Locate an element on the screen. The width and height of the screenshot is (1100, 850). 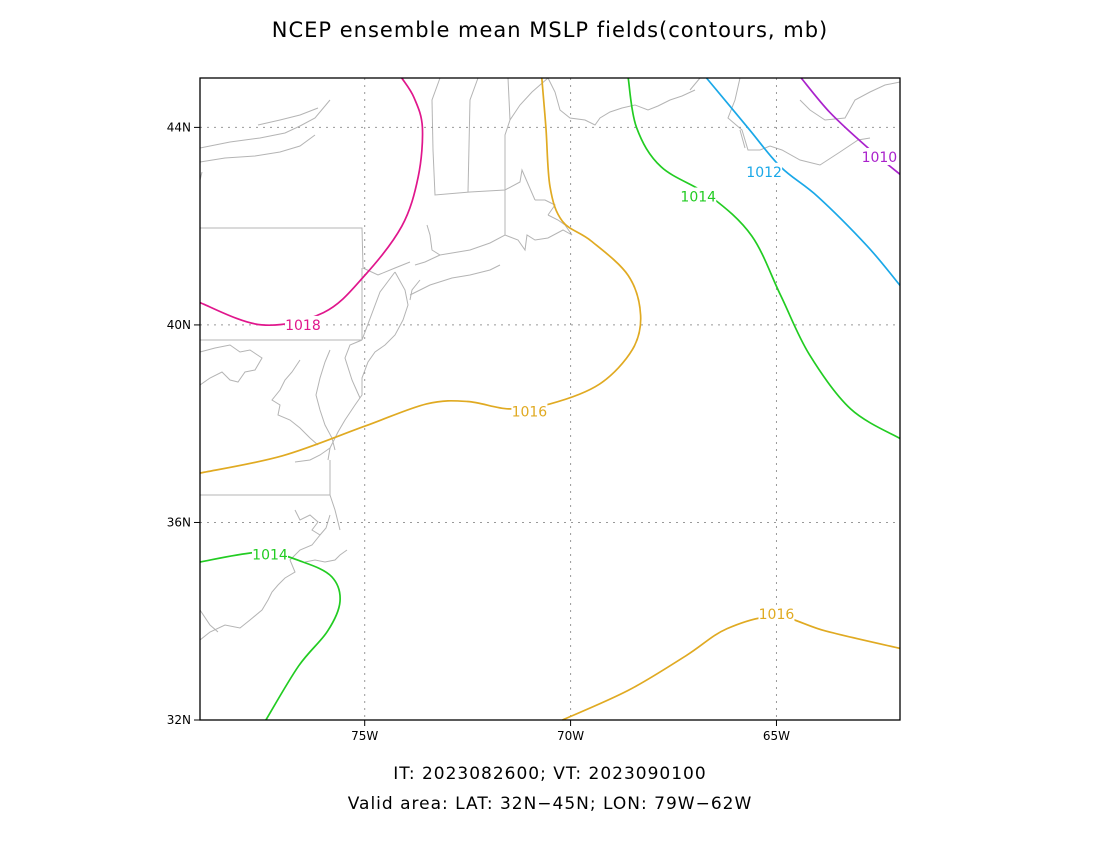
lon-tick-label: 70W is located at coordinates (570, 736).